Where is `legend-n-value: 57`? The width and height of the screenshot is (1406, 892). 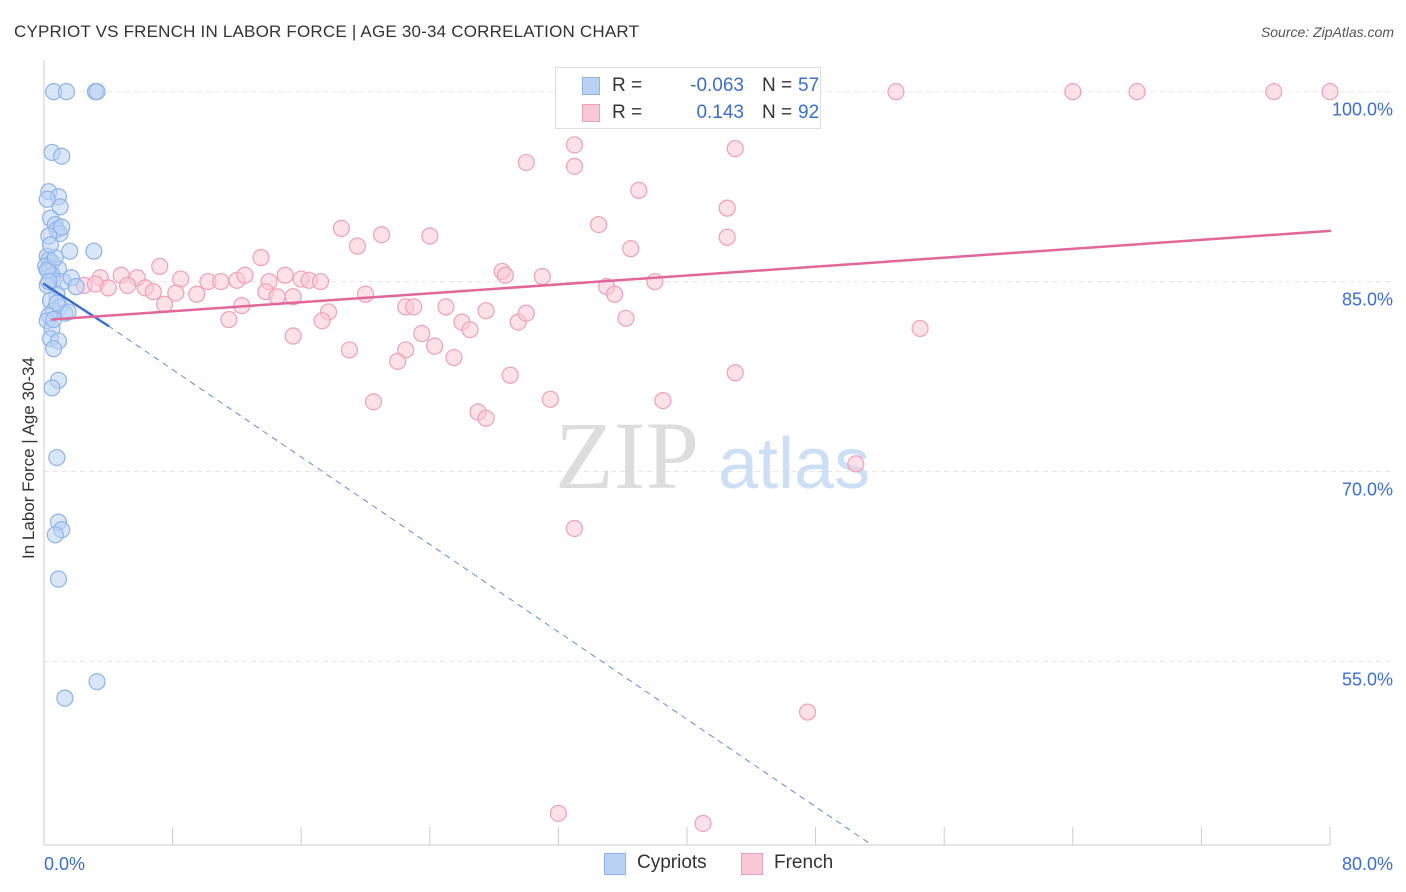
legend-n-value: 57 is located at coordinates (809, 85).